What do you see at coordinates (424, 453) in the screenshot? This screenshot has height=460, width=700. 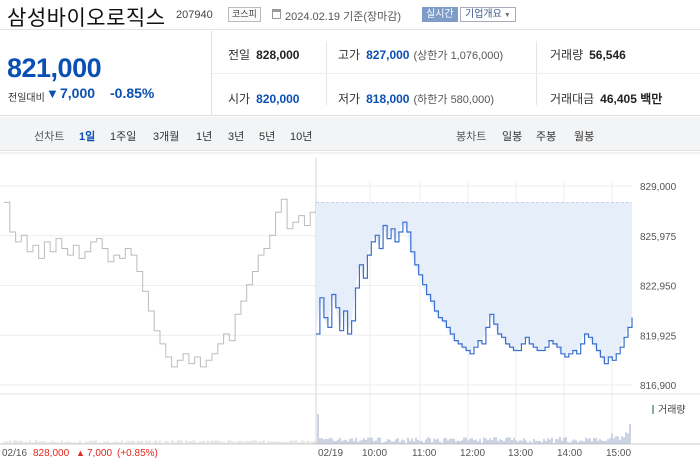 I see `x-tick-label: 11:00` at bounding box center [424, 453].